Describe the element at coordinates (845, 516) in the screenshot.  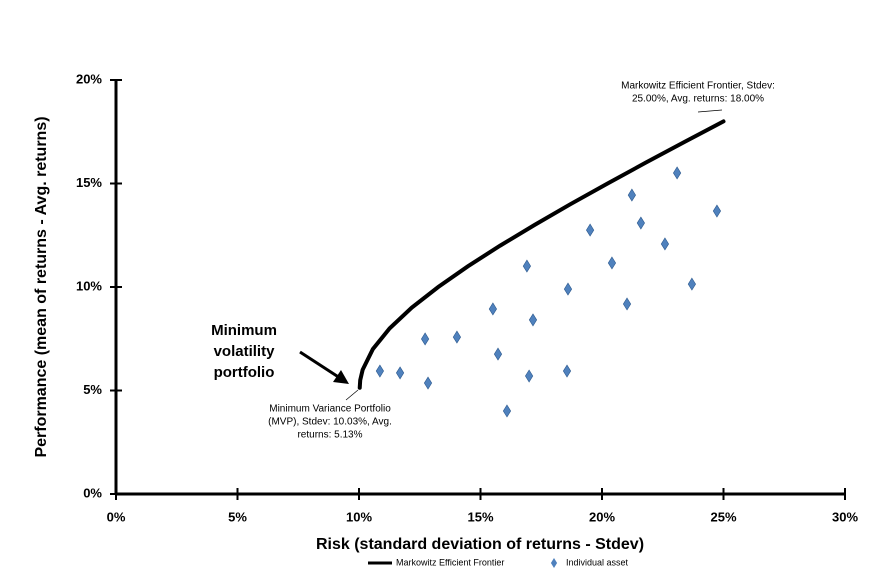
I see `x-tick-label: 30%` at that location.